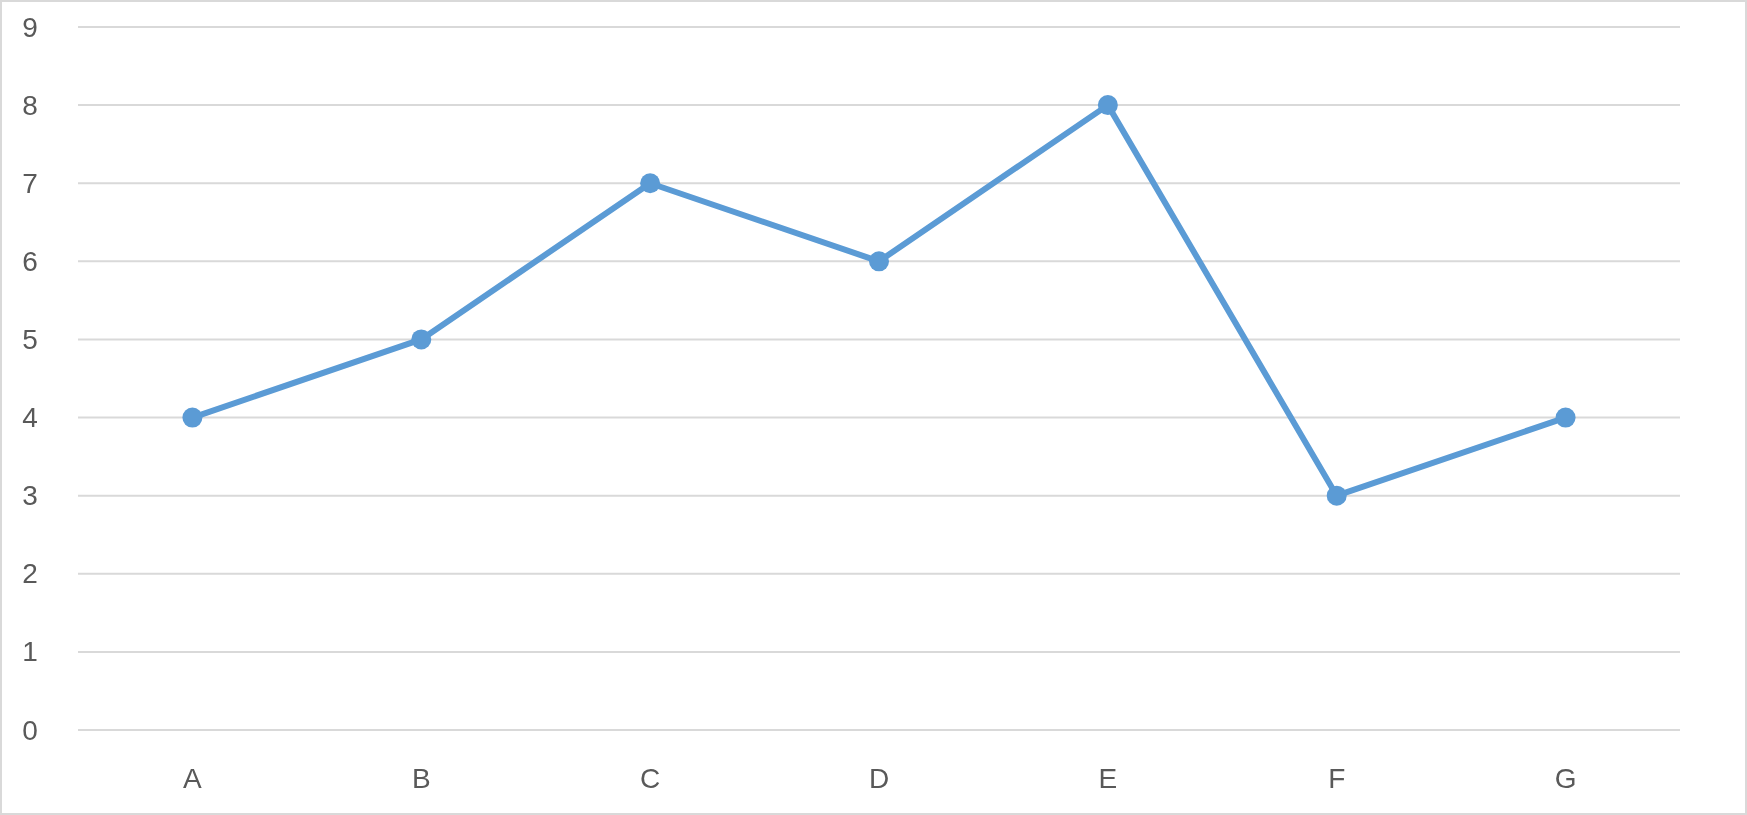  I want to click on x-tick-label: C, so click(650, 778).